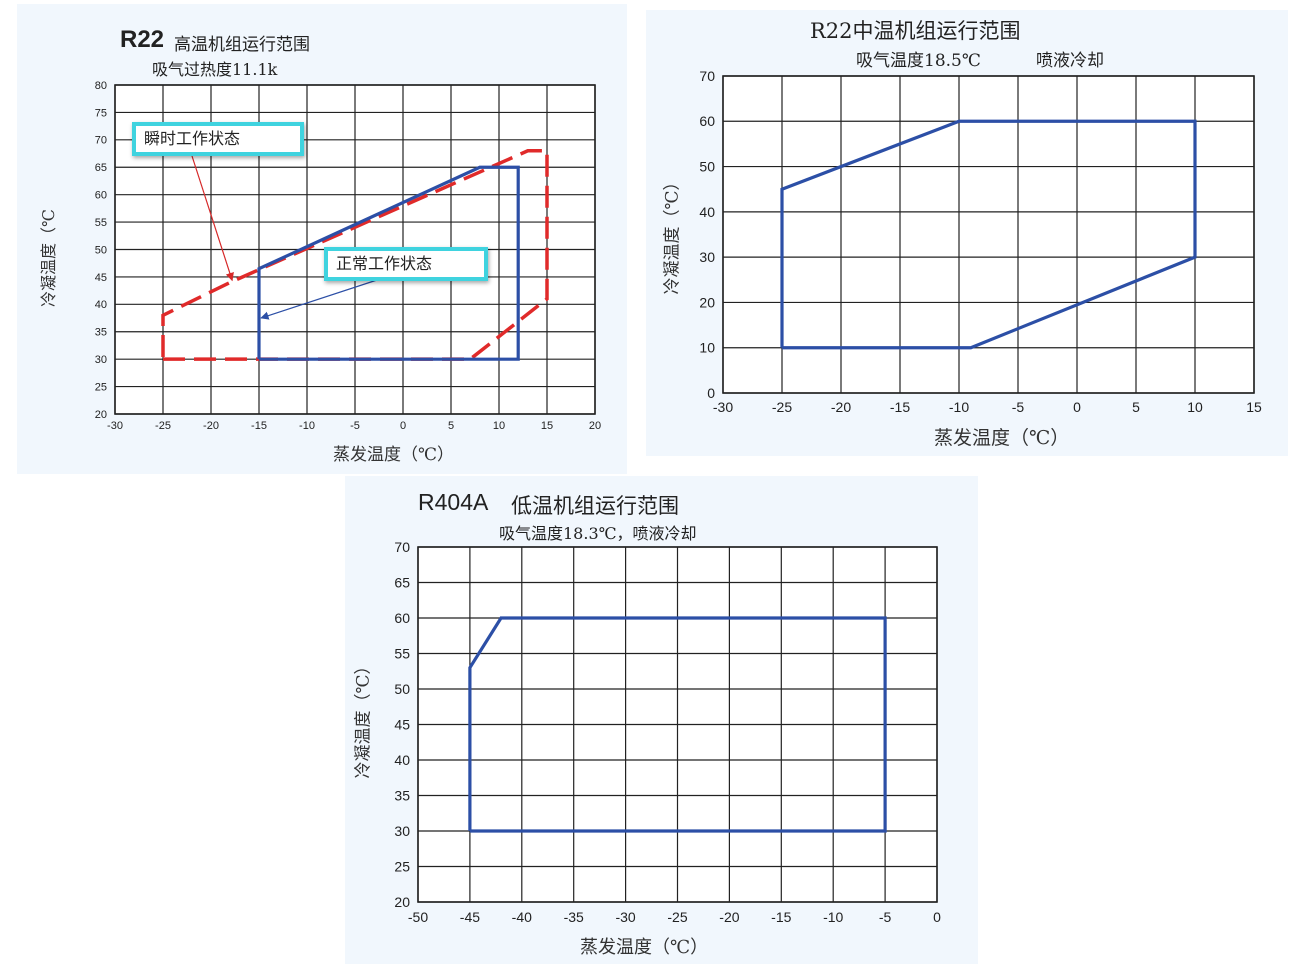 The image size is (1303, 967). Describe the element at coordinates (215, 69) in the screenshot. I see `chart-subtitle: 吸气过热度11.1k` at that location.